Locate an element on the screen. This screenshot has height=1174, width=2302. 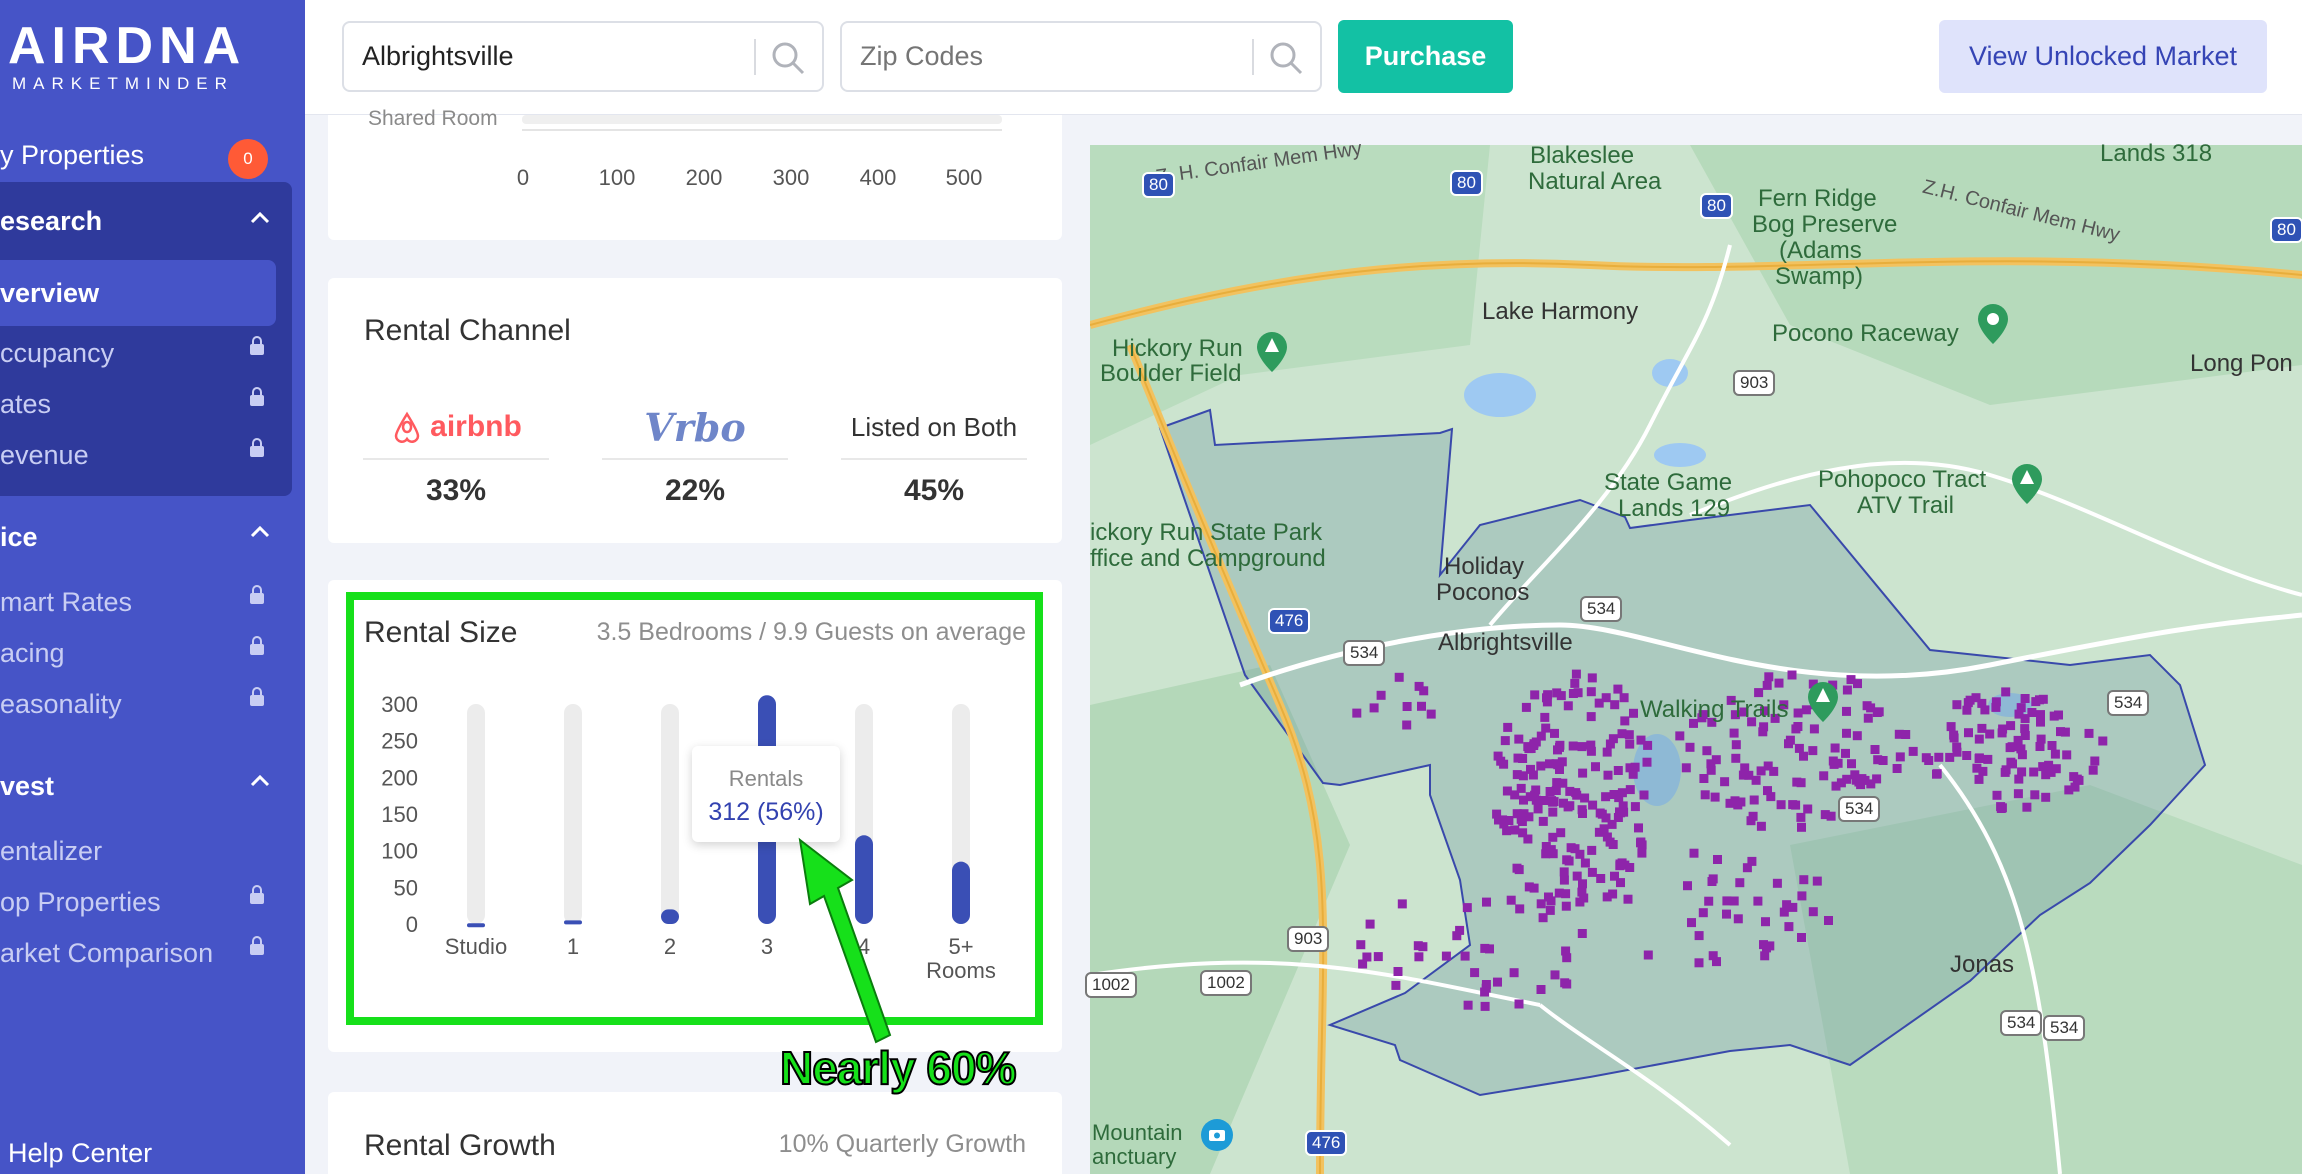
nav-smart-rates: mart Rates is located at coordinates (66, 602).